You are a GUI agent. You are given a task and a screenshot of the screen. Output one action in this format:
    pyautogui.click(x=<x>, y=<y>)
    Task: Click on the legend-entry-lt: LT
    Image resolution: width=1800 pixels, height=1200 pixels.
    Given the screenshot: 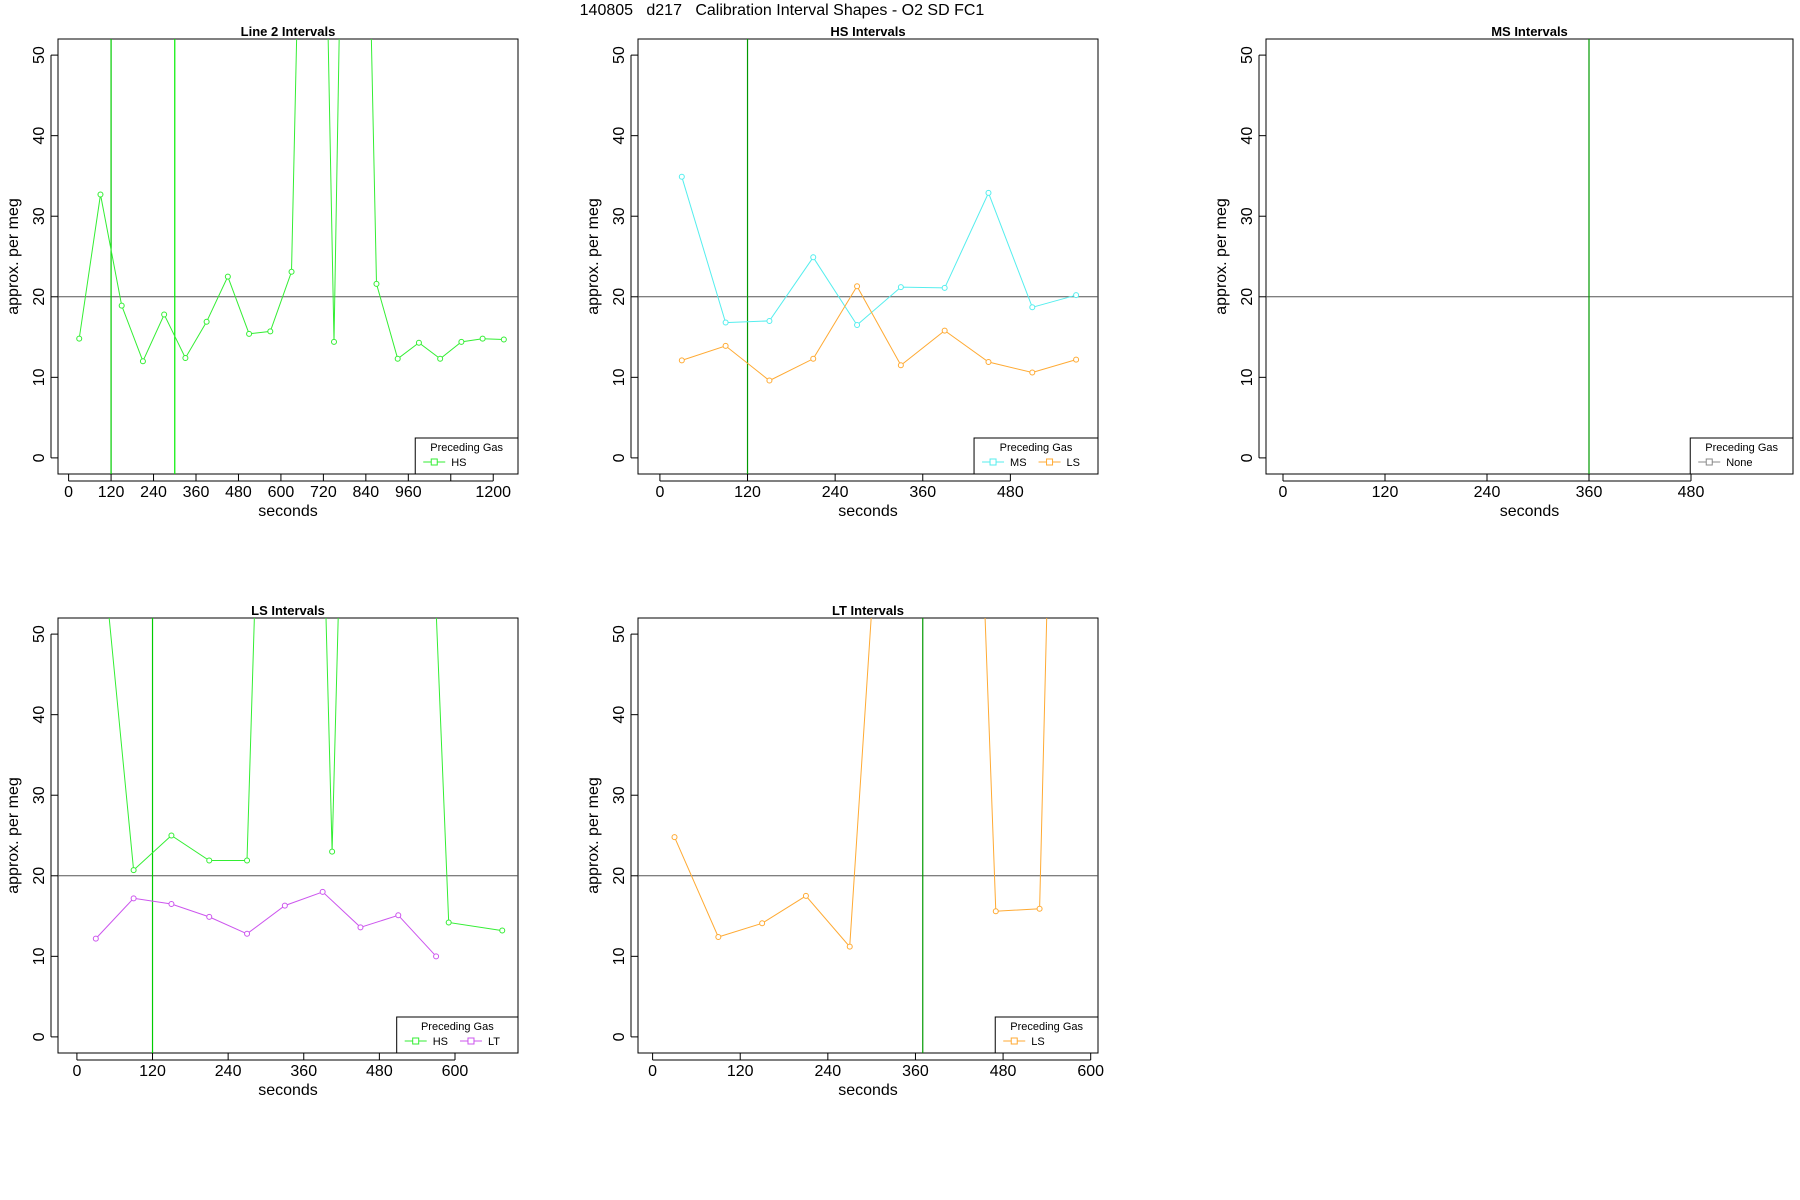 What is the action you would take?
    pyautogui.click(x=494, y=1042)
    